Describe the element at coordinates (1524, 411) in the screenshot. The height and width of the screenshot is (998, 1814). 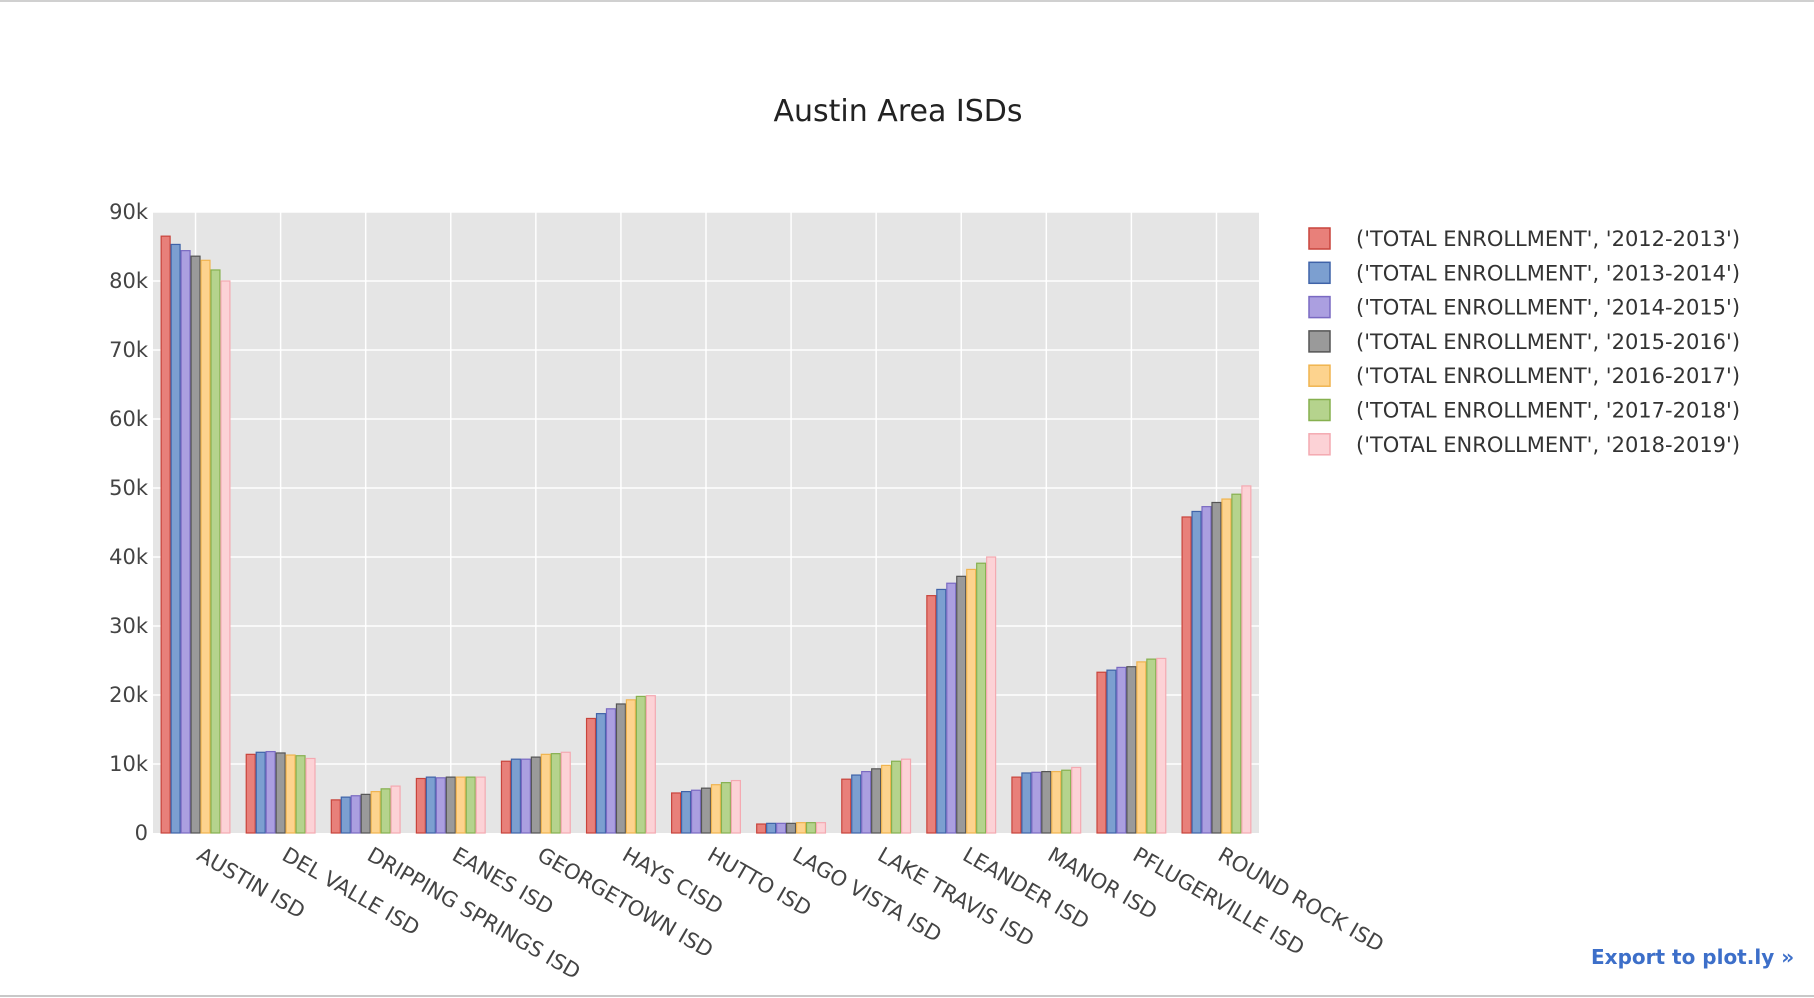
I see `legend-item: ('TOTAL ENROLLMENT', '2017-2018')` at that location.